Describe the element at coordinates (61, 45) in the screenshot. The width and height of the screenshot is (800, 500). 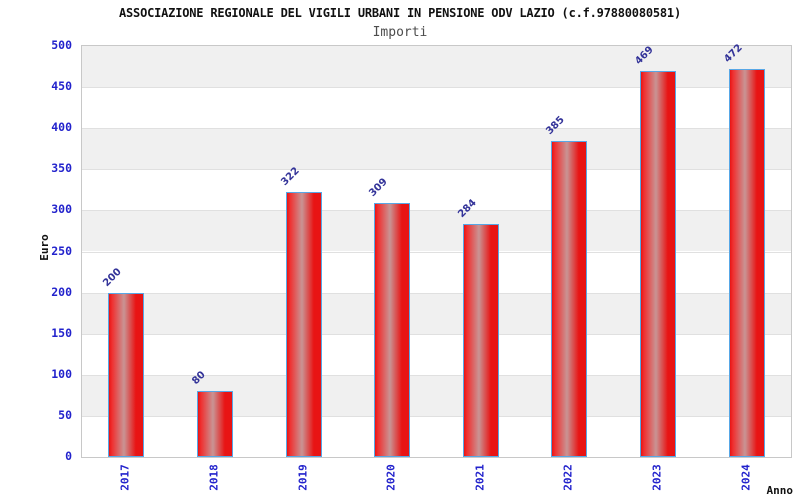
I see `y-tick-label: 500` at that location.